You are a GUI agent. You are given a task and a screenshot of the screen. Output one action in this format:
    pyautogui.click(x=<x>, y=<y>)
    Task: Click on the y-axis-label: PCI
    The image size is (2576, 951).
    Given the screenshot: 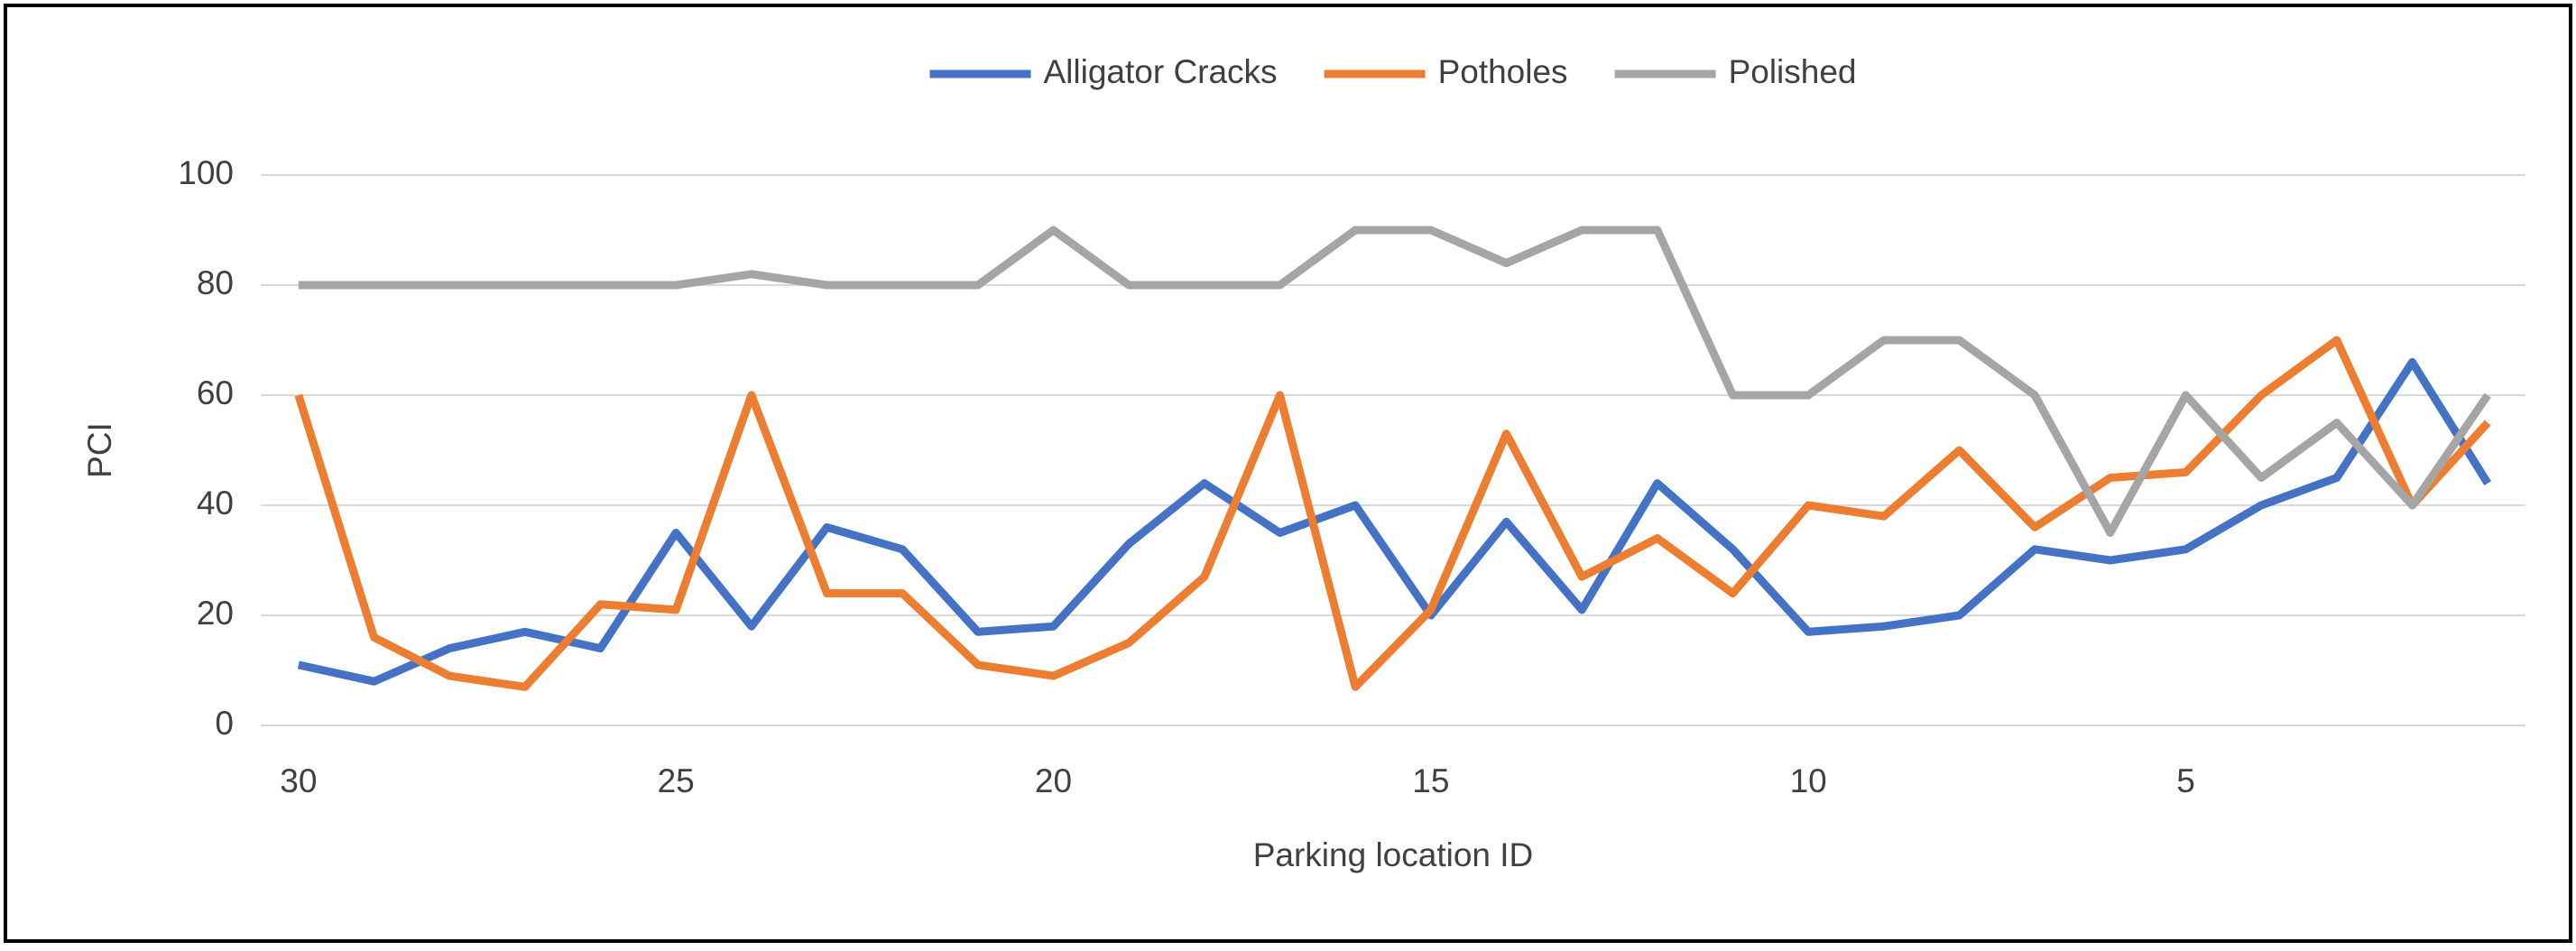 What is the action you would take?
    pyautogui.click(x=99, y=450)
    